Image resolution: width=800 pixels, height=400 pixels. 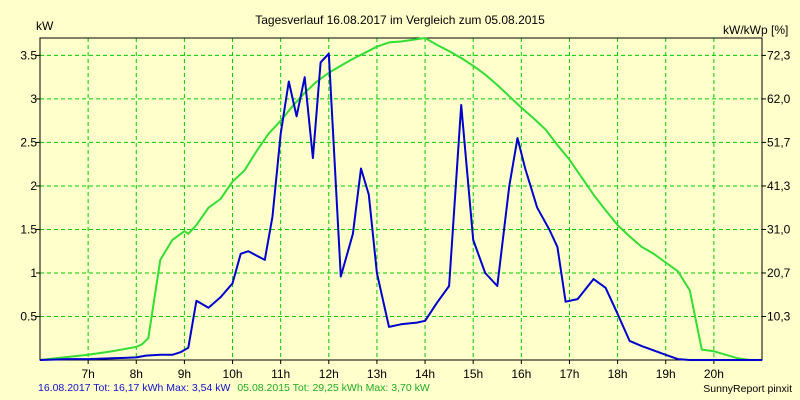 What do you see at coordinates (747, 389) in the screenshot?
I see `brand-label: SunnyReport pinxit` at bounding box center [747, 389].